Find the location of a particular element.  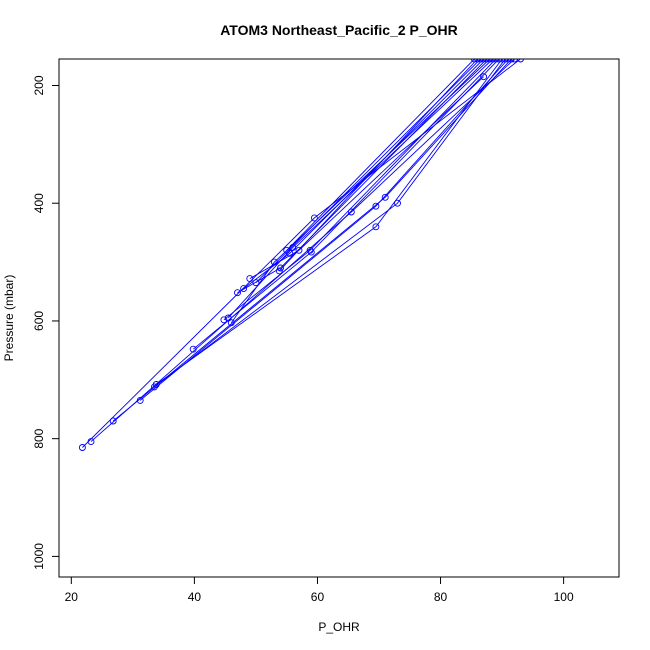

y-tick-label: 800 is located at coordinates (39, 438).